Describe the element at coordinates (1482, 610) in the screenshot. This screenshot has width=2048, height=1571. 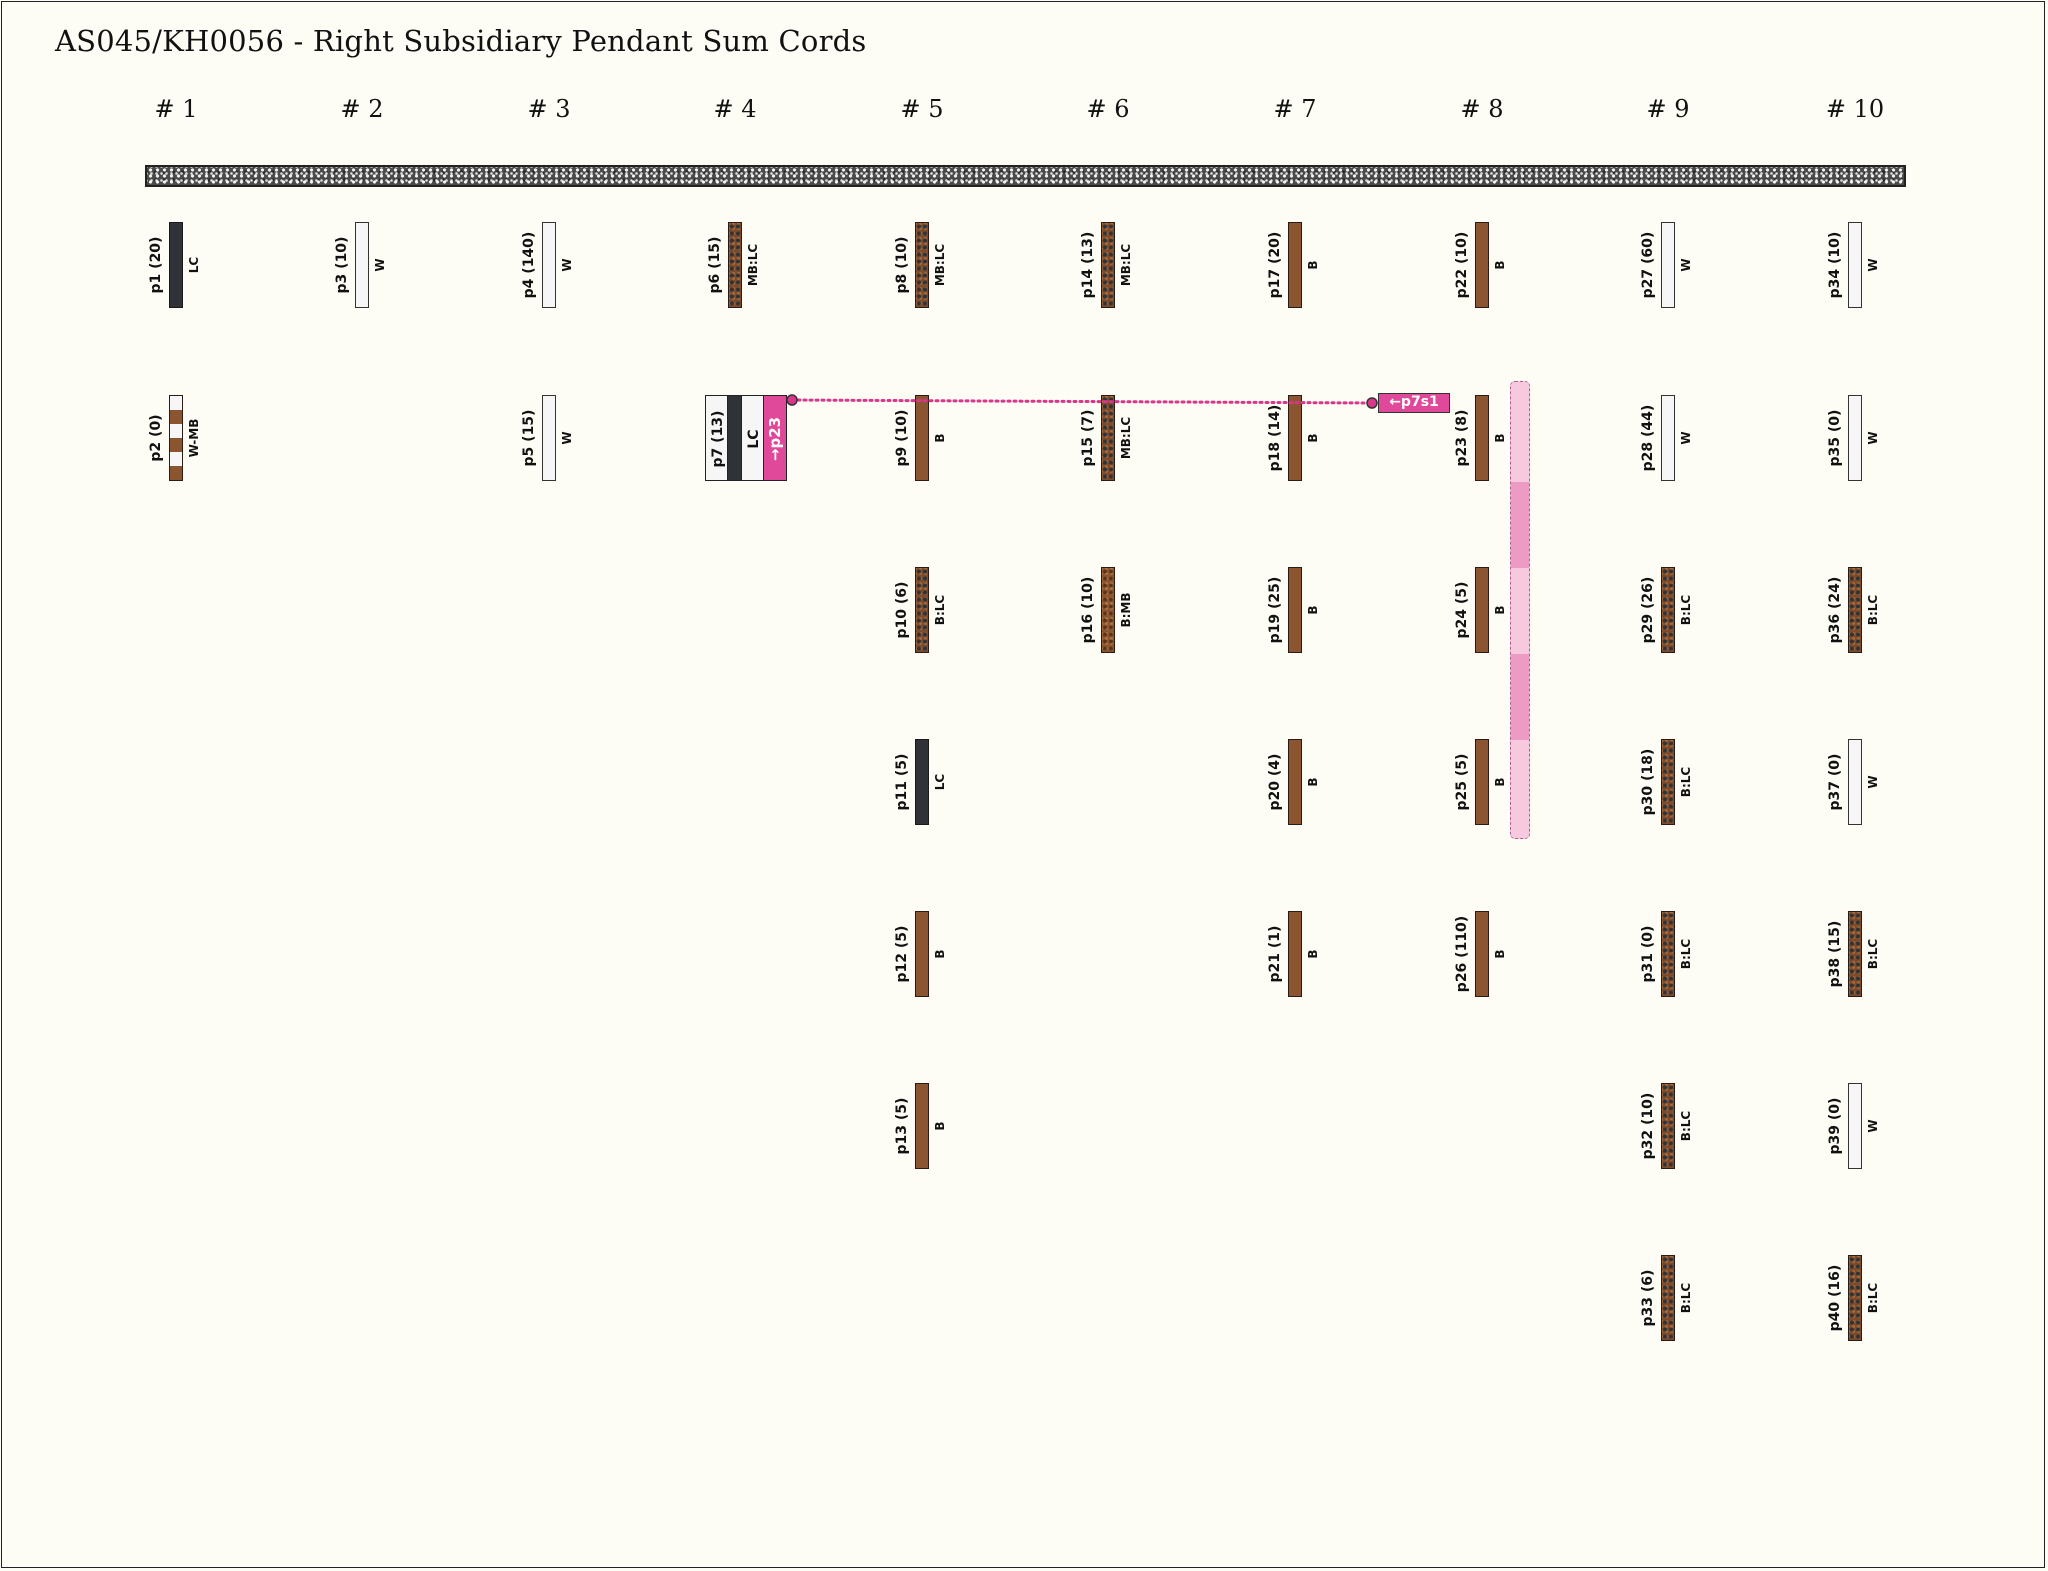
I see `cord-p24` at that location.